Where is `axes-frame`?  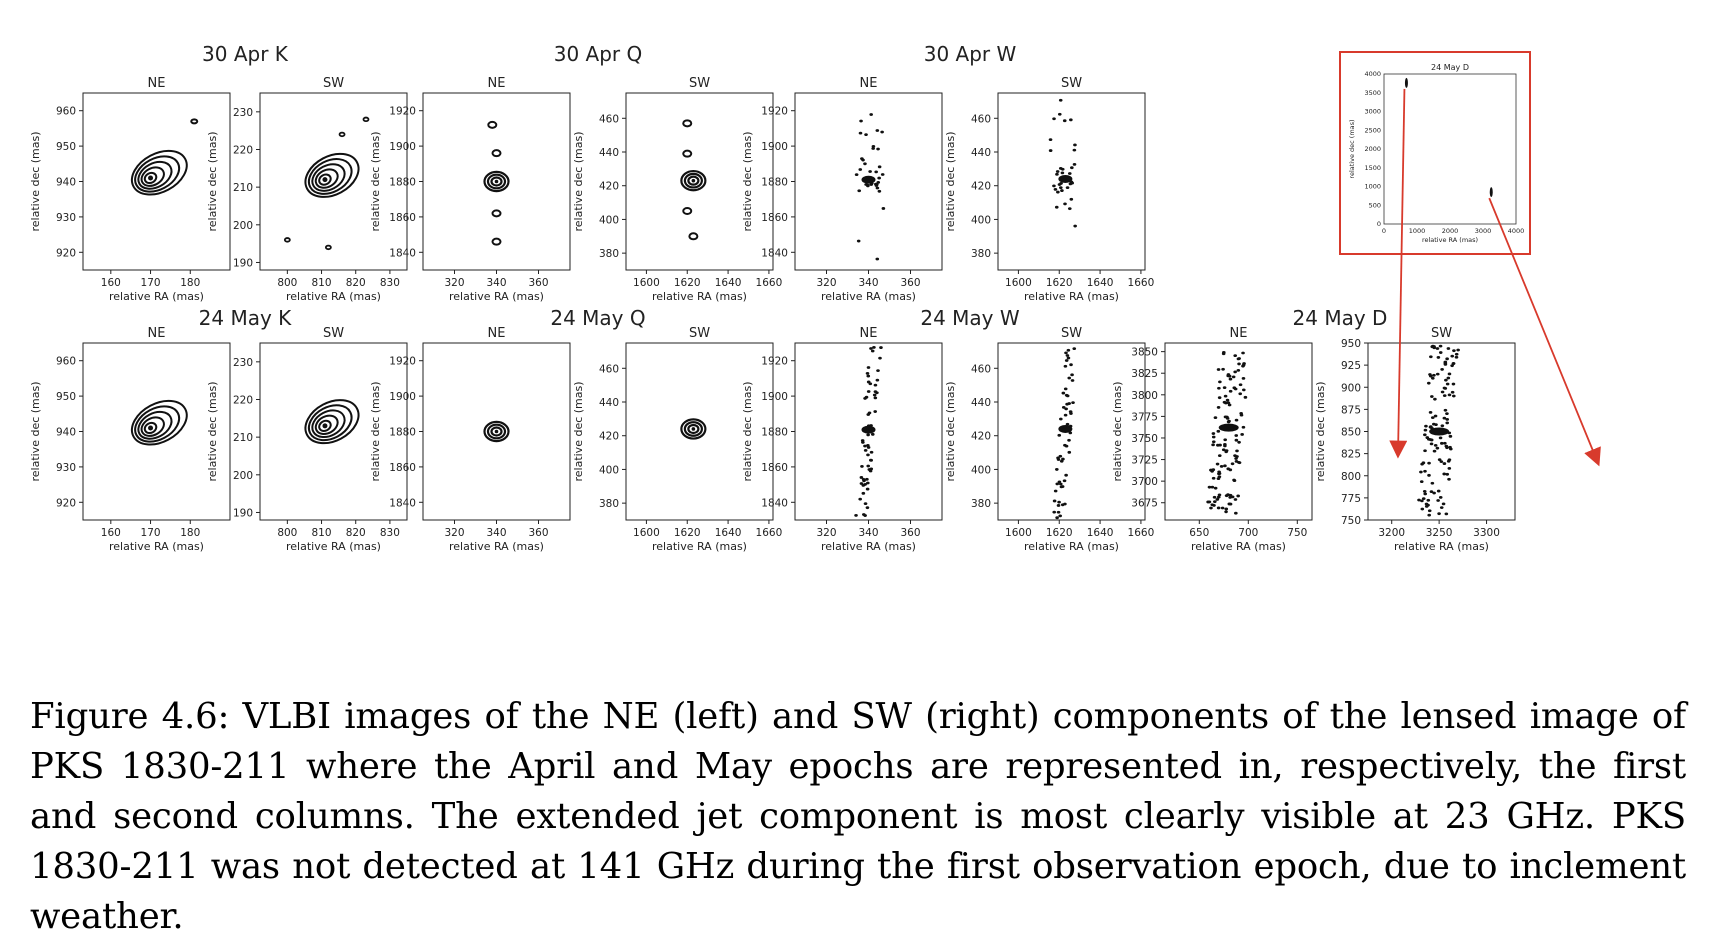
axes-frame is located at coordinates (1071, 431).